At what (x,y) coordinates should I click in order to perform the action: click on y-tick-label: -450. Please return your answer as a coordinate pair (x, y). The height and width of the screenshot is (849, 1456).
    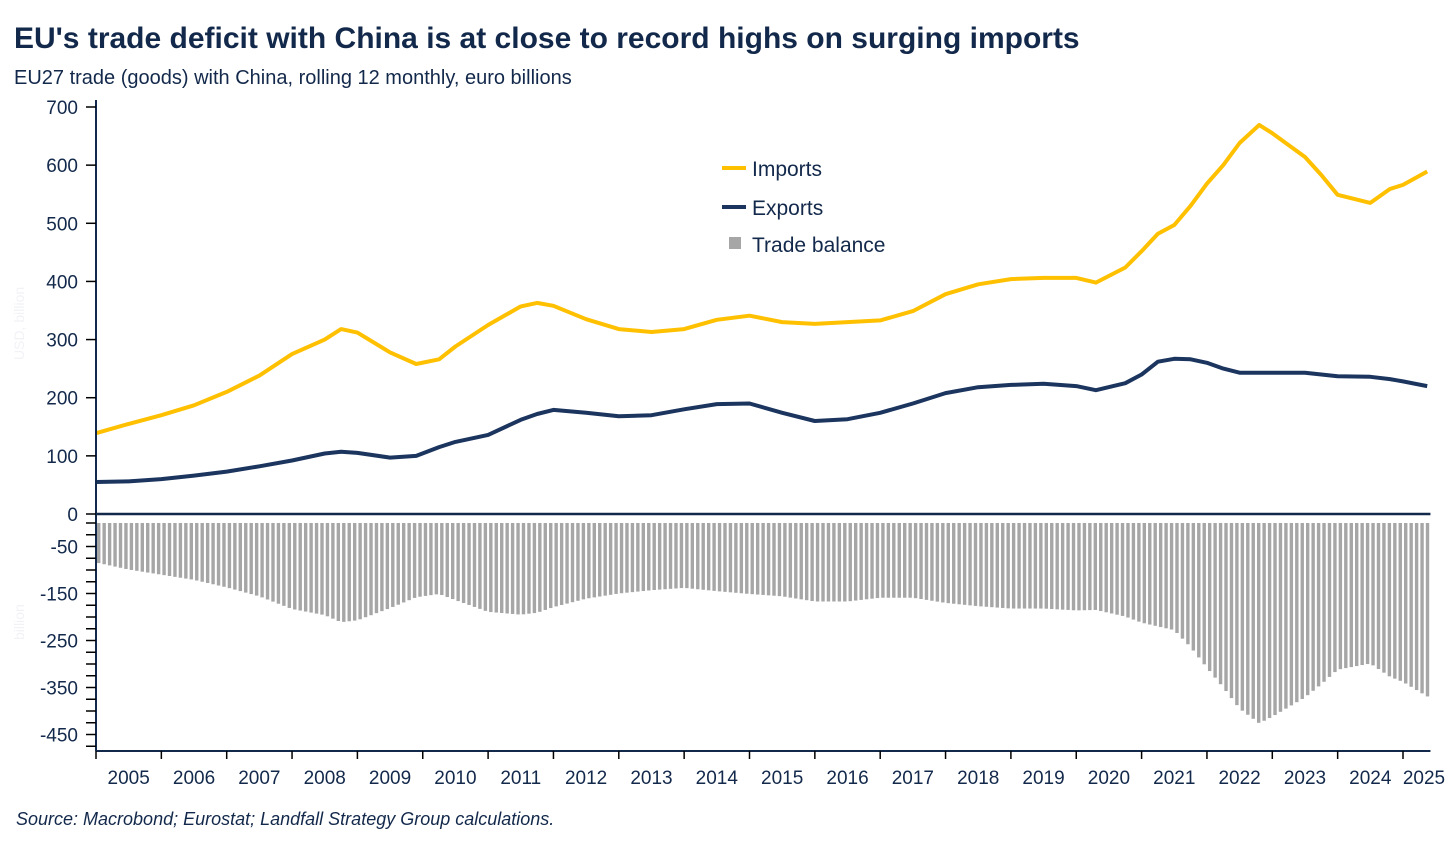
    Looking at the image, I should click on (59, 736).